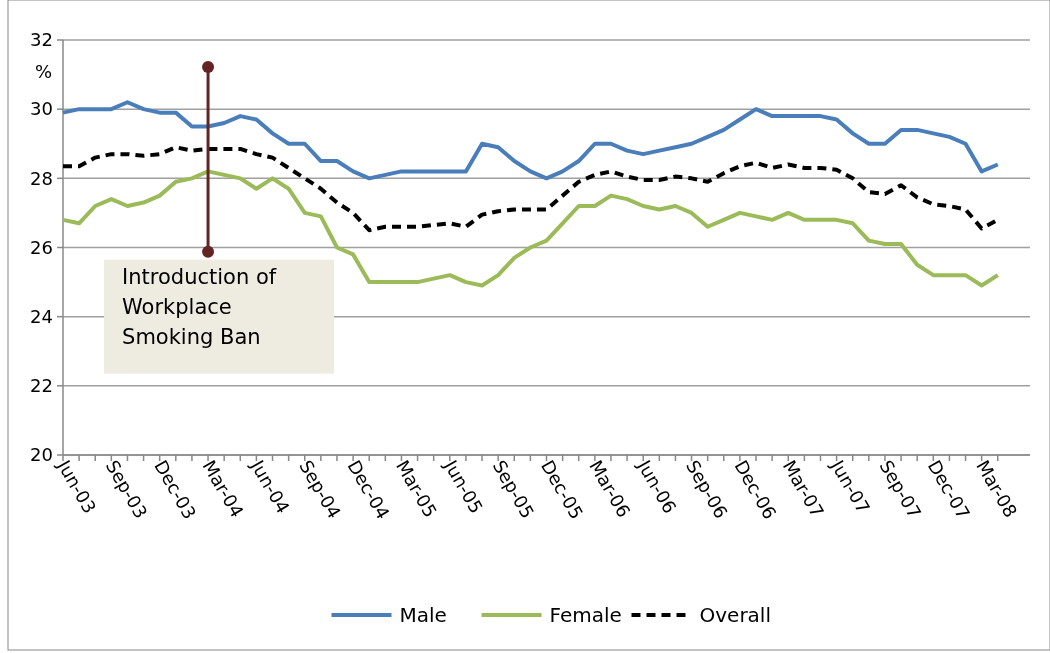 This screenshot has height=653, width=1050. Describe the element at coordinates (41, 386) in the screenshot. I see `y-tick-label: 22` at that location.